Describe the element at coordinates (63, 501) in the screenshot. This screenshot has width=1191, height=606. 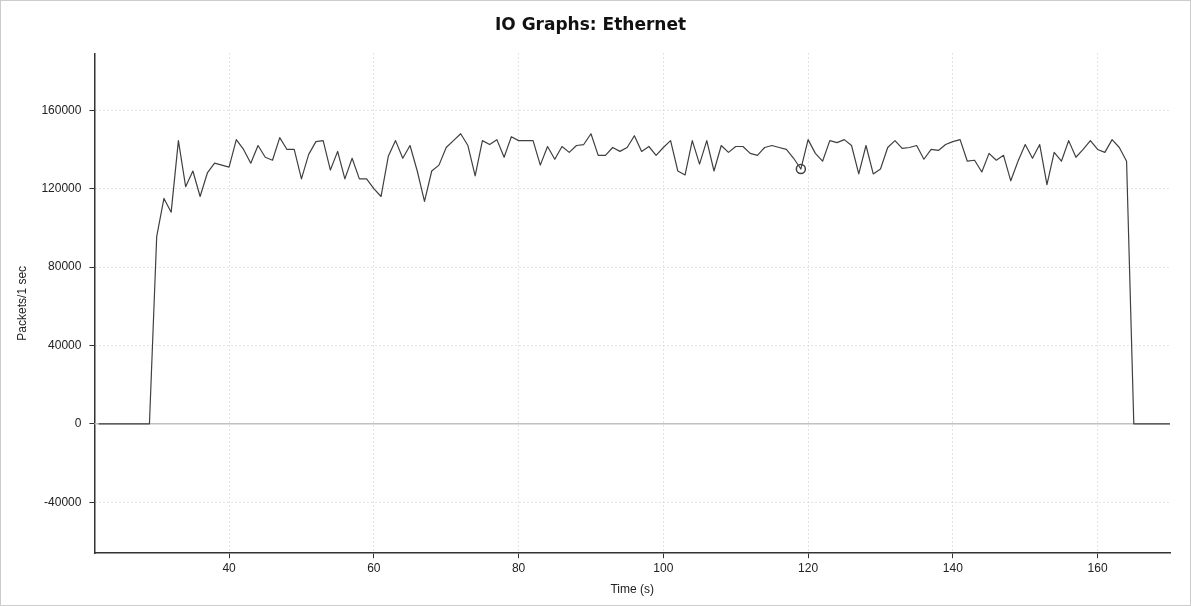
I see `y-tick-label: -40000` at that location.